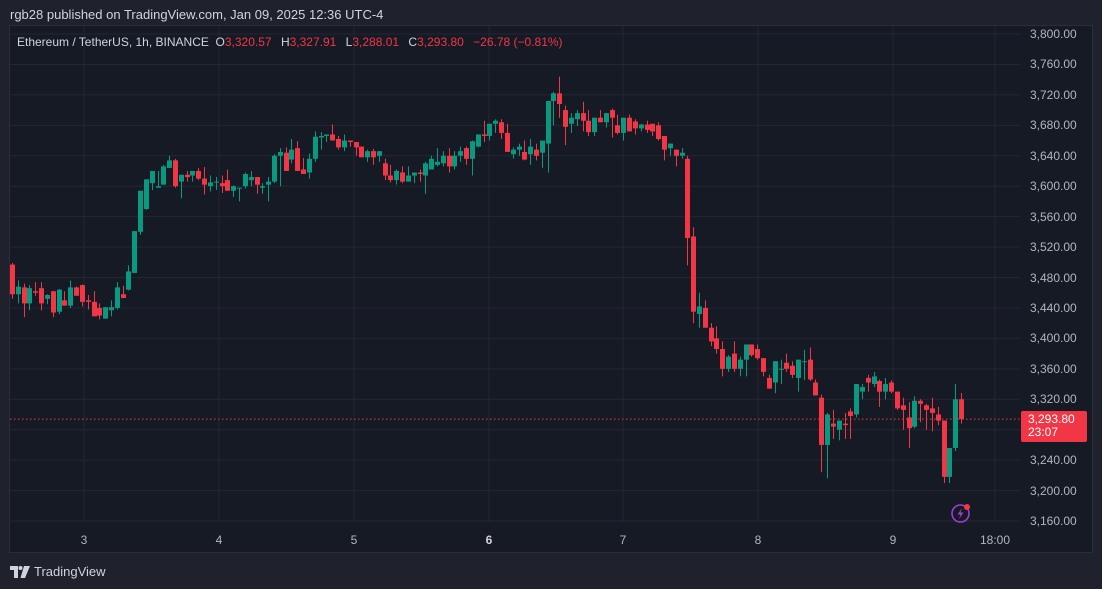 This screenshot has height=589, width=1102. What do you see at coordinates (1053, 338) in the screenshot?
I see `price-tick-label: 3,400.00` at bounding box center [1053, 338].